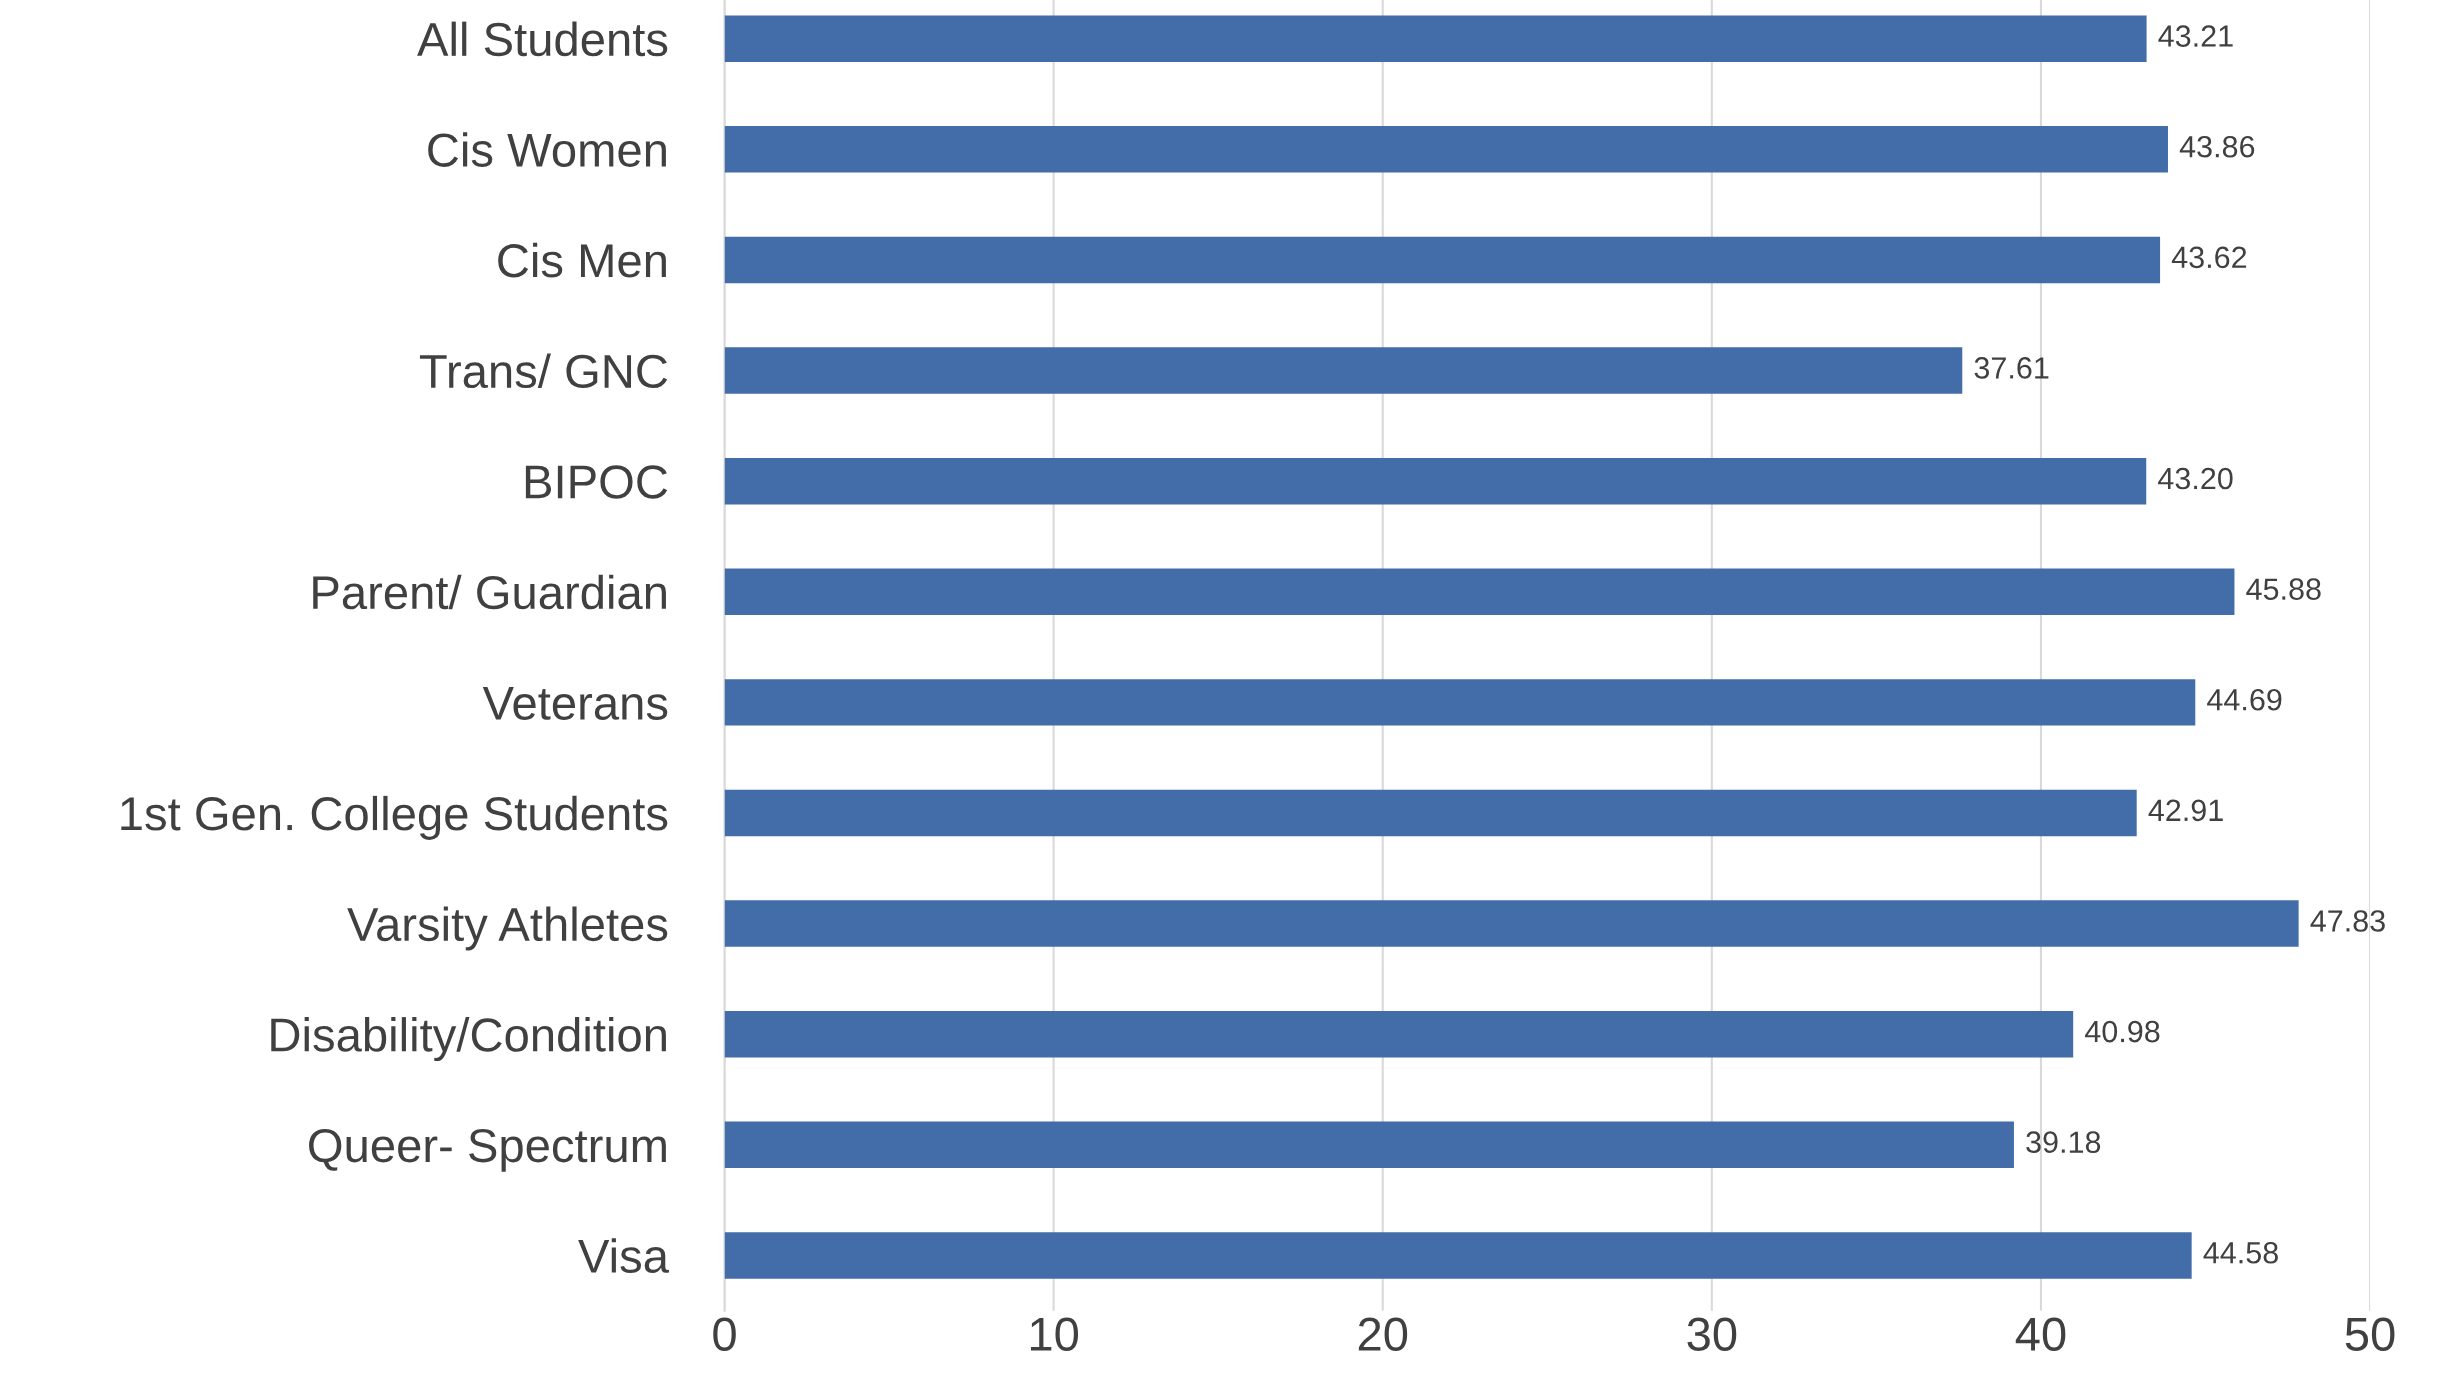  I want to click on y-tick-label: Queer- Spectrum, so click(487, 1150).